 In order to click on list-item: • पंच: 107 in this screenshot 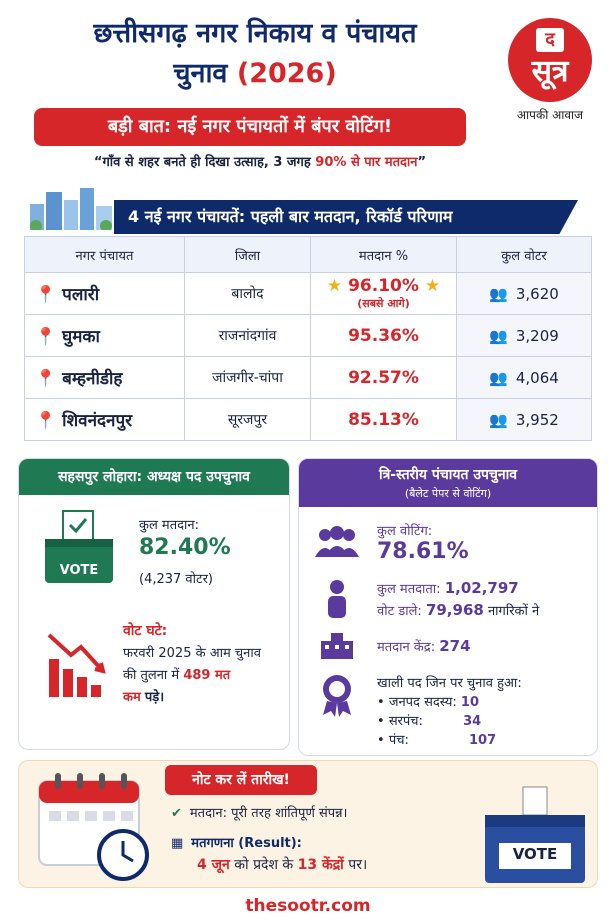, I will do `click(437, 740)`.